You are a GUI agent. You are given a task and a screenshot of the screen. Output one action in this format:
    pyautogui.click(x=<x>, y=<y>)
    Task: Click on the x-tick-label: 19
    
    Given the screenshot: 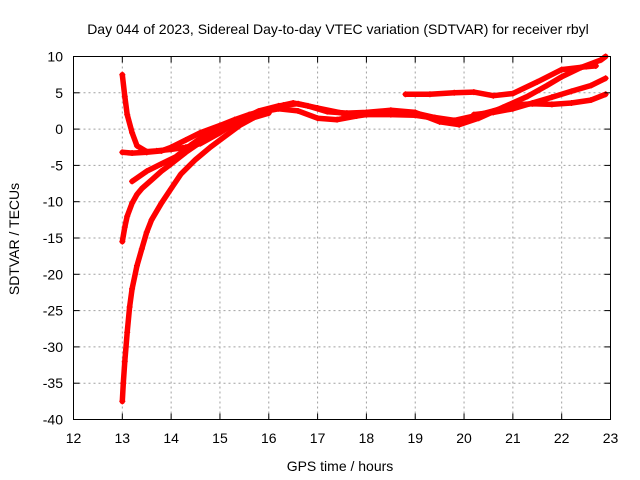 What is the action you would take?
    pyautogui.click(x=415, y=438)
    